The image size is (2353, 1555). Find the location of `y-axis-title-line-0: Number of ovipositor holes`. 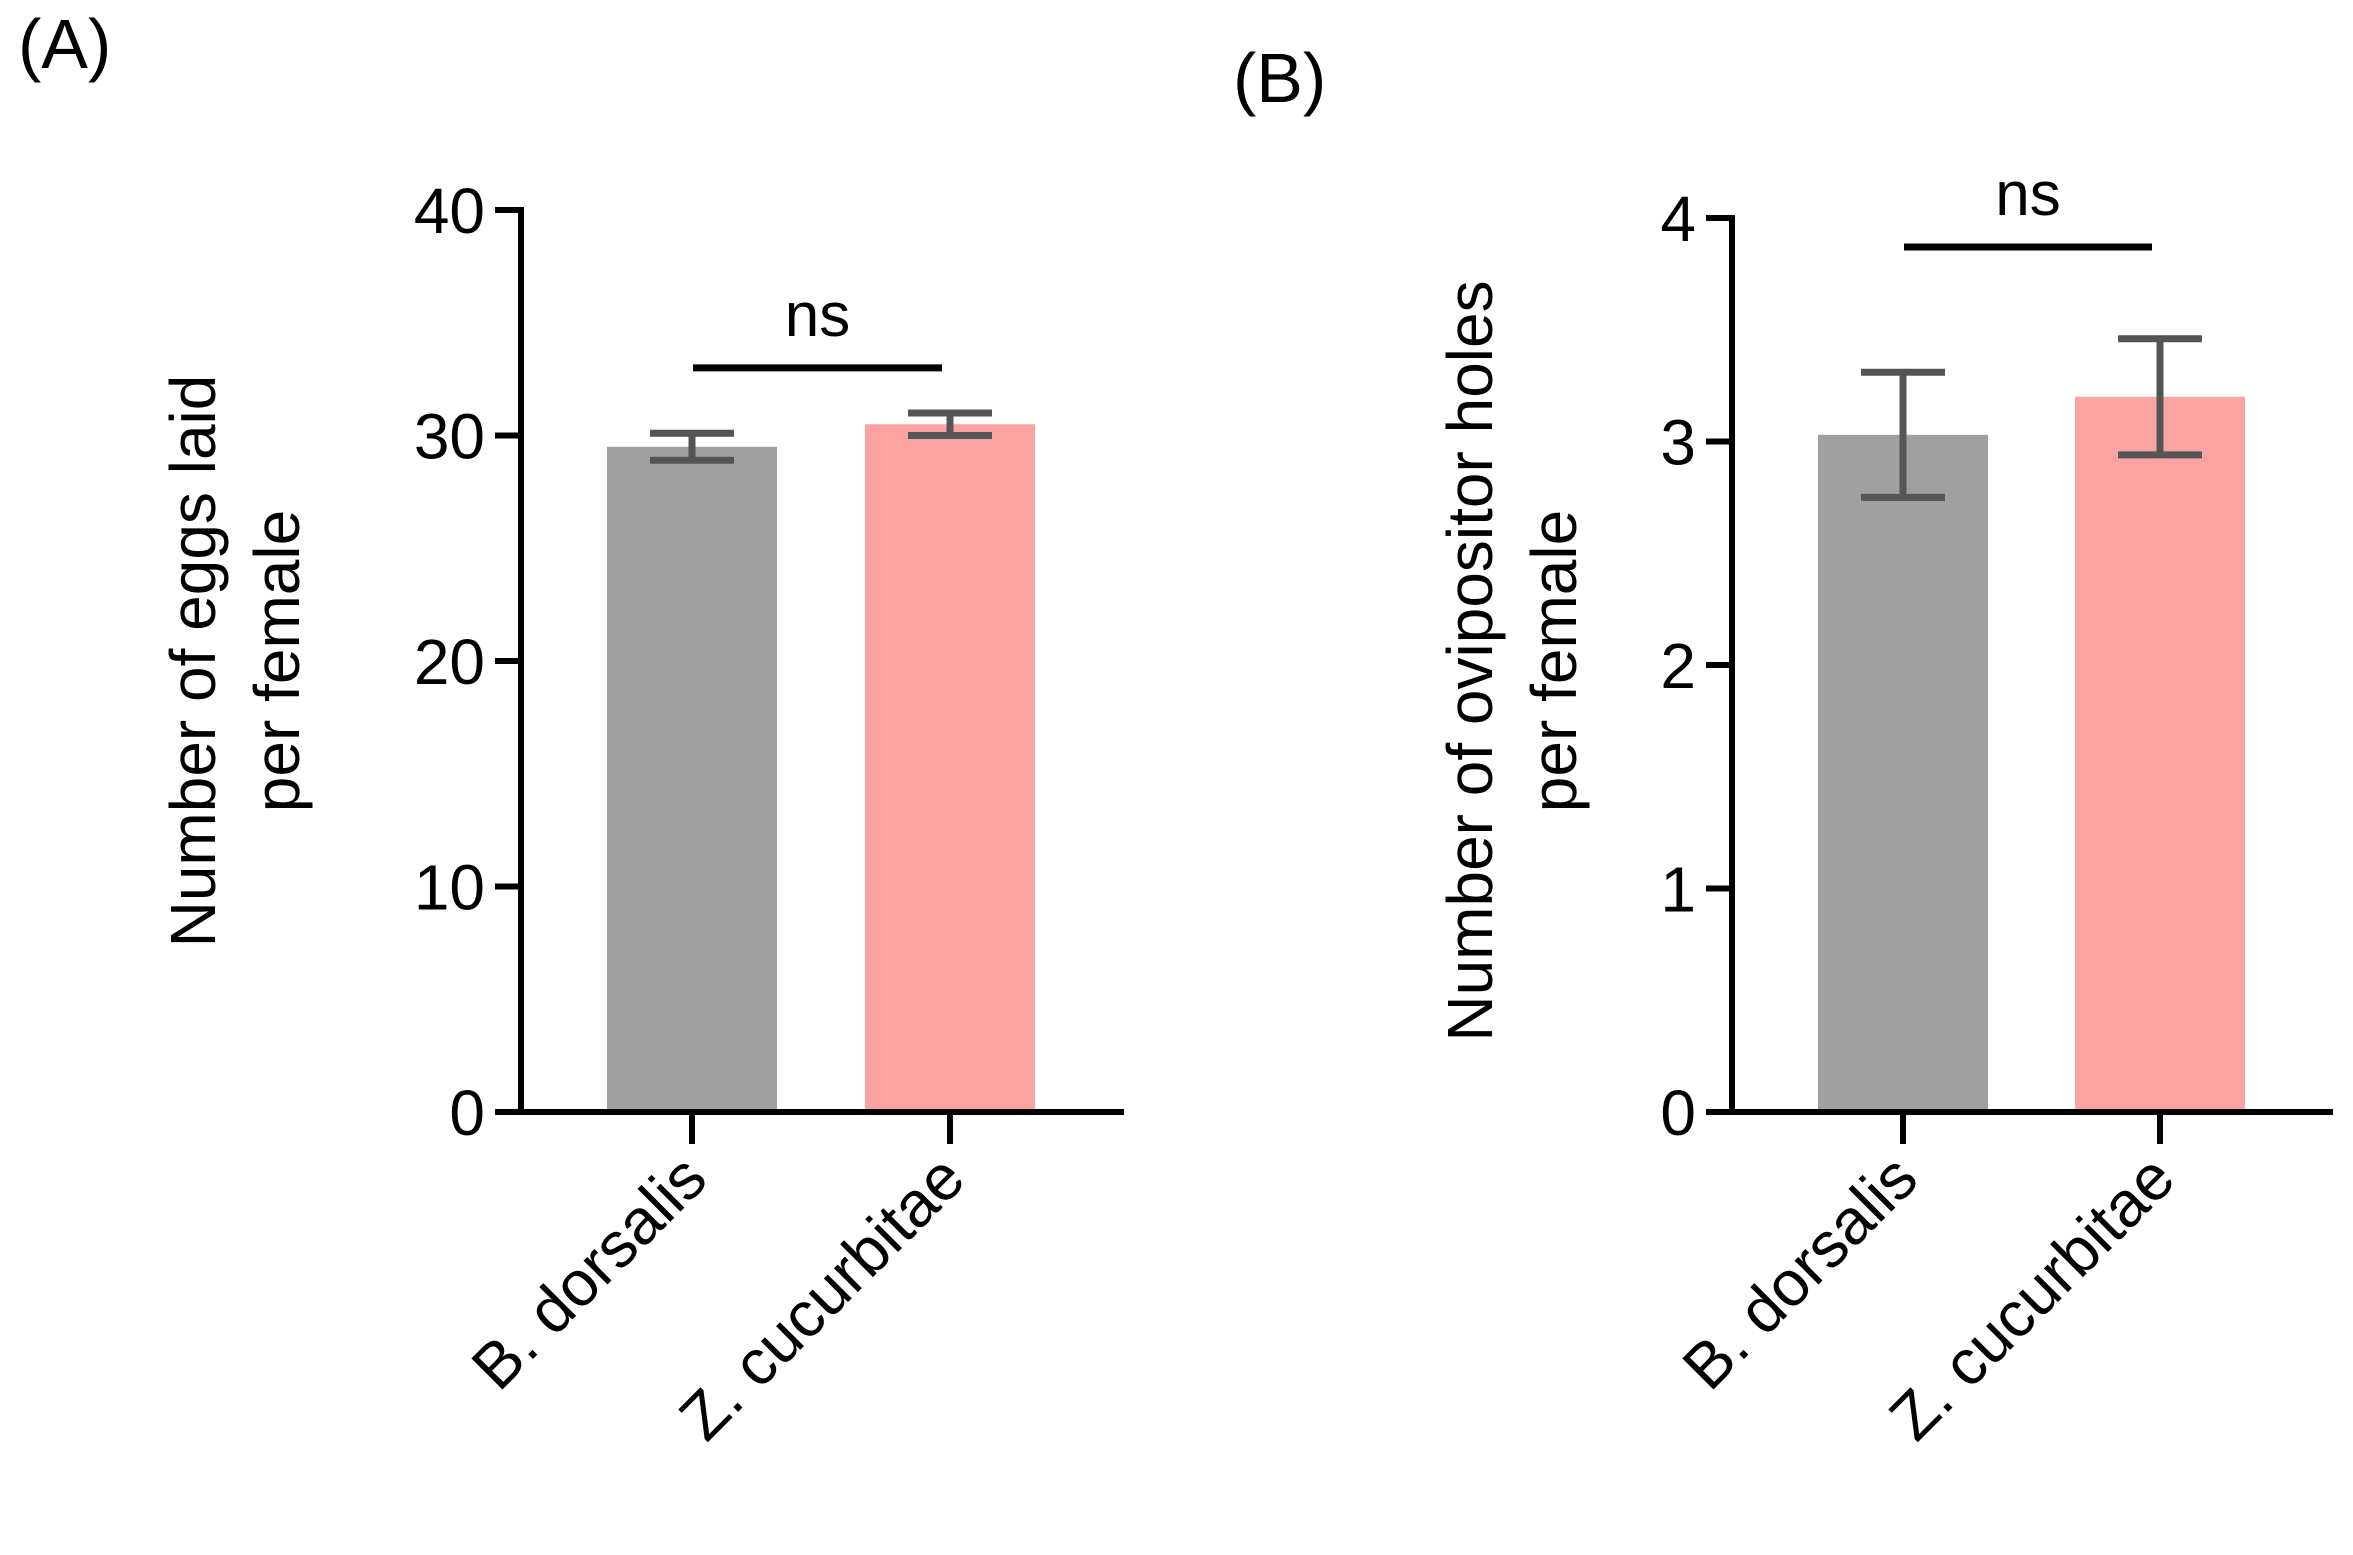

y-axis-title-line-0: Number of ovipositor holes is located at coordinates (1470, 660).